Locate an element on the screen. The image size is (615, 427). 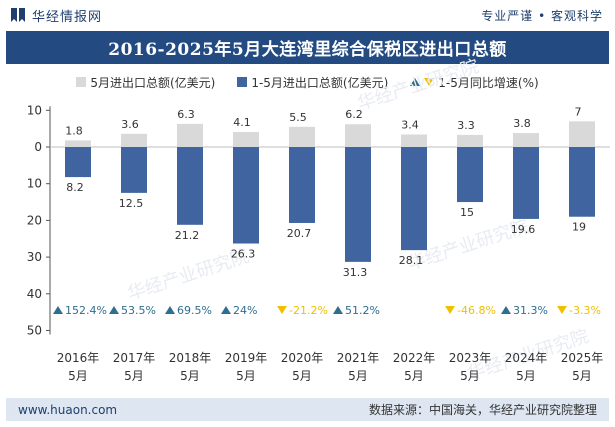
legend-label-may: 5月进出口总额(亿美元) is located at coordinates (153, 82).